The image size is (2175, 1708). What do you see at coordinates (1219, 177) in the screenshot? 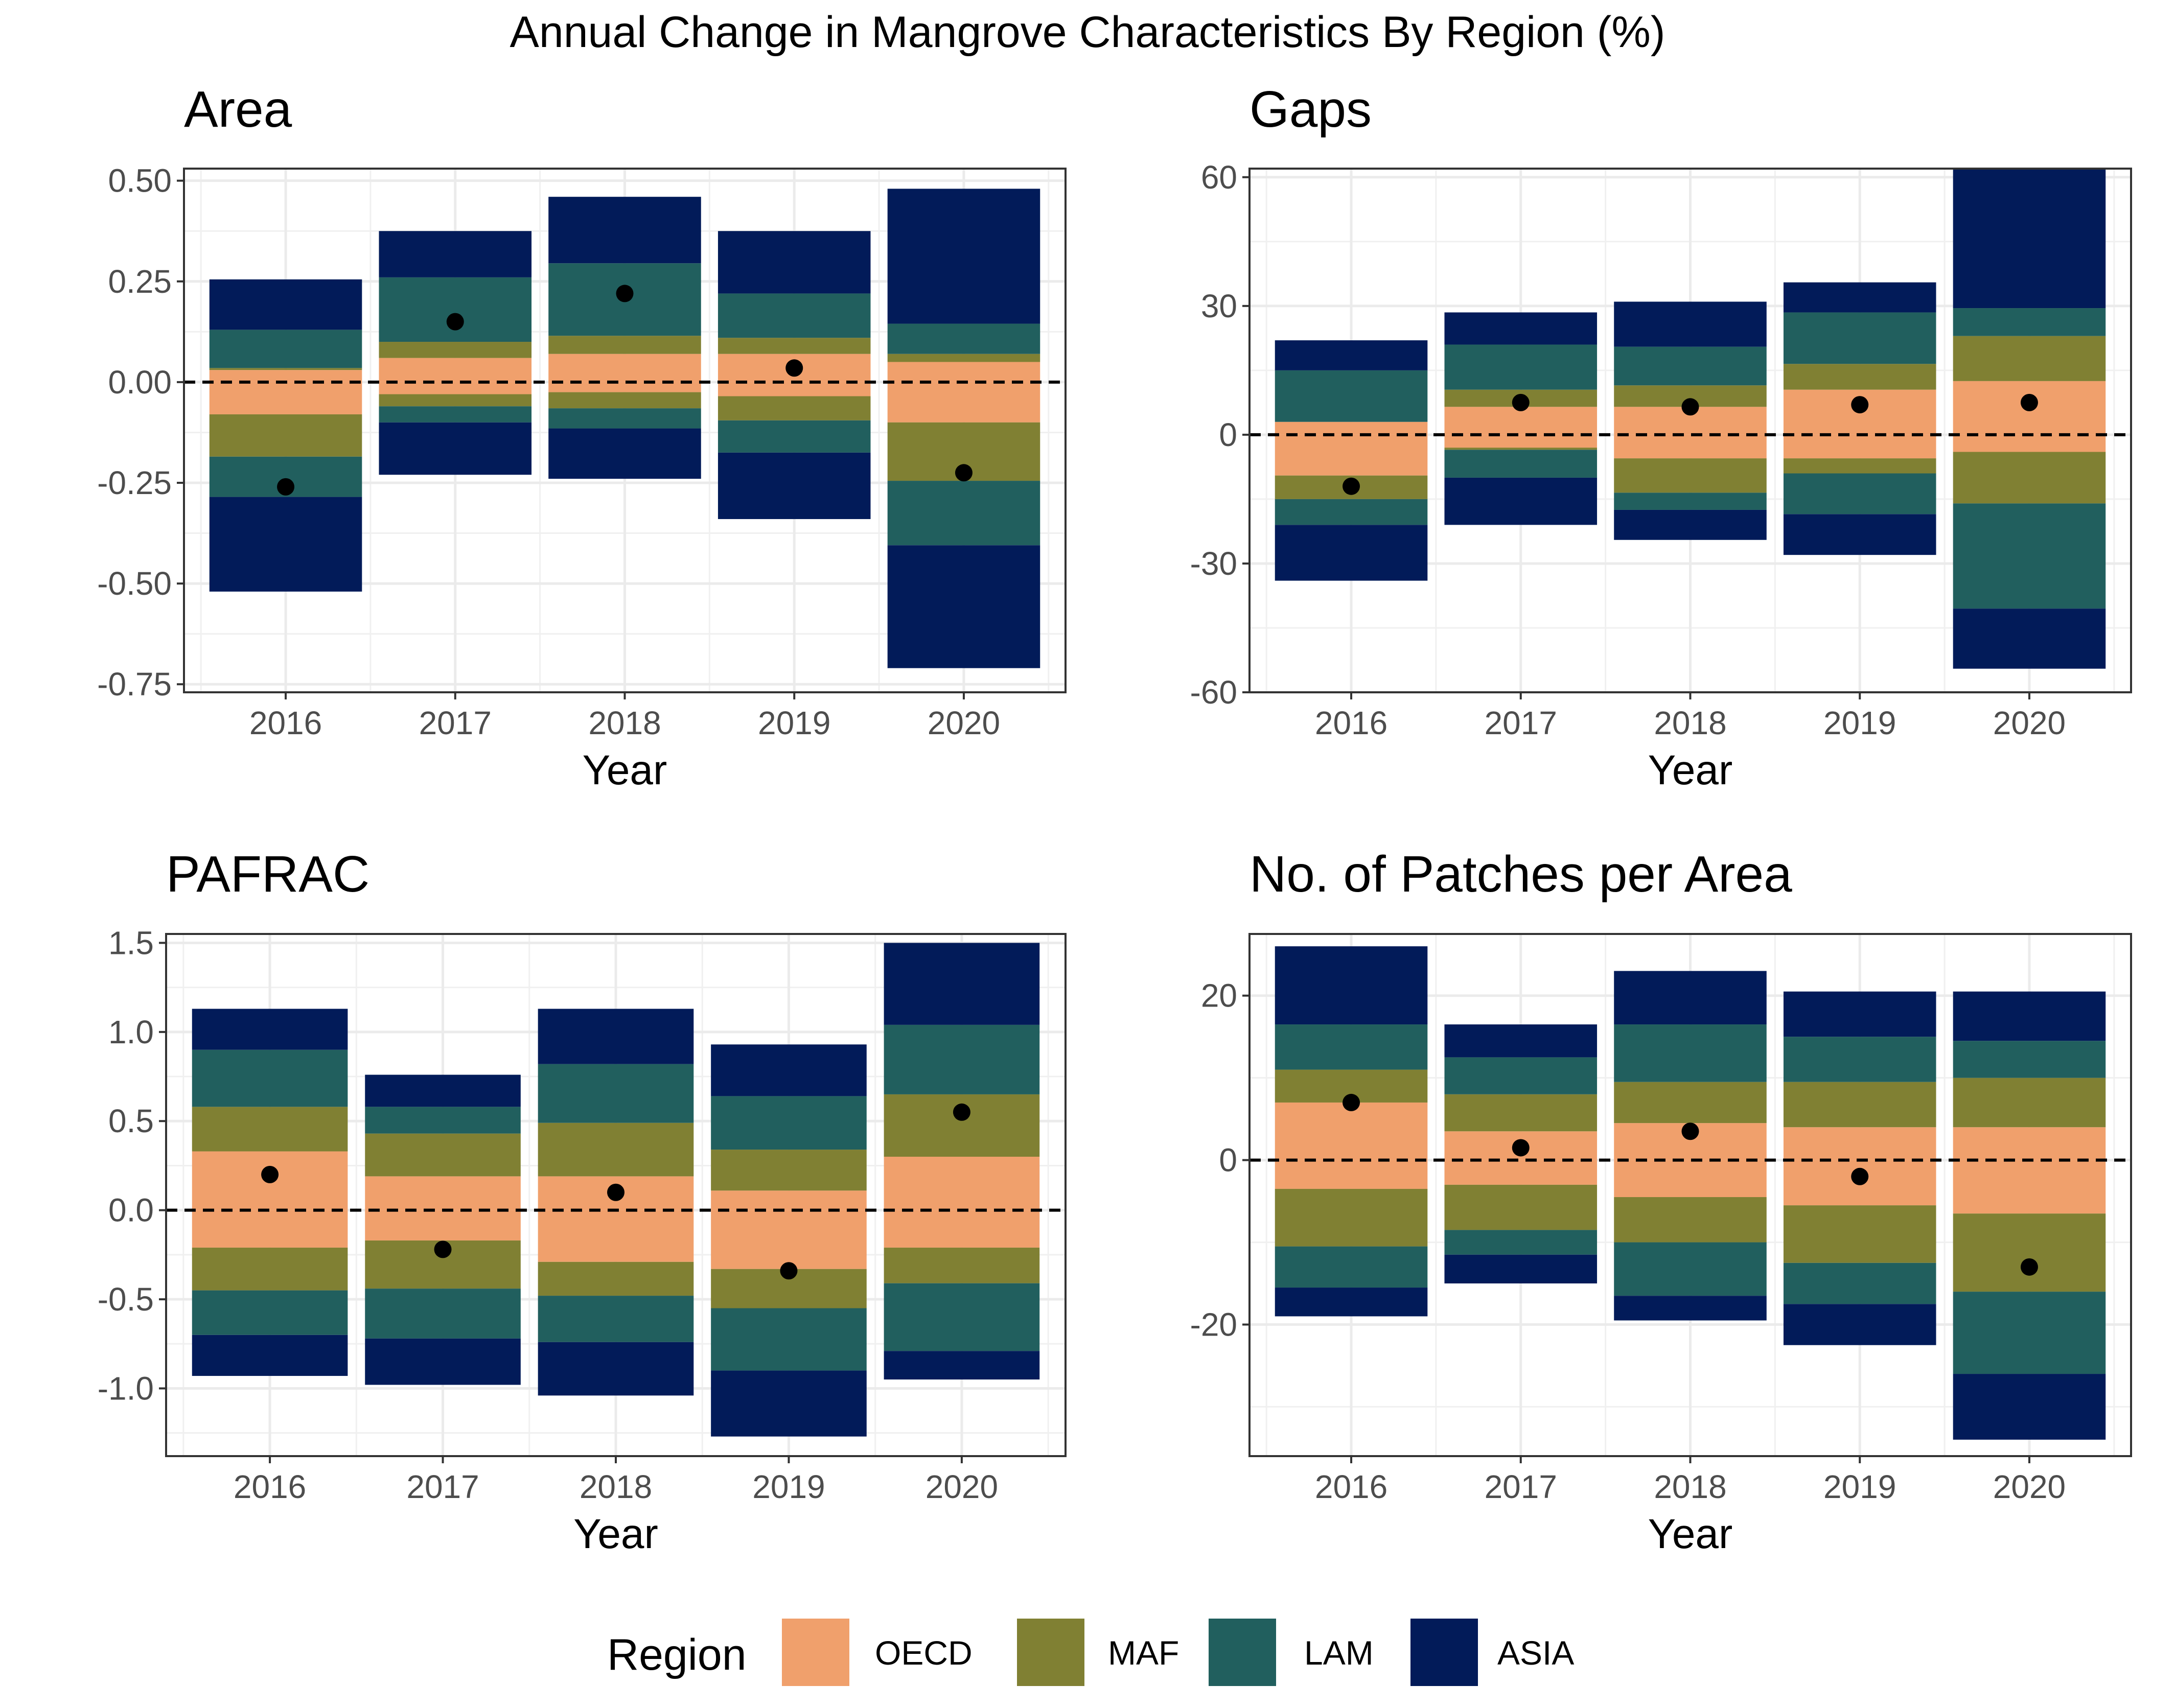
I see `y-tick-label: 60` at bounding box center [1219, 177].